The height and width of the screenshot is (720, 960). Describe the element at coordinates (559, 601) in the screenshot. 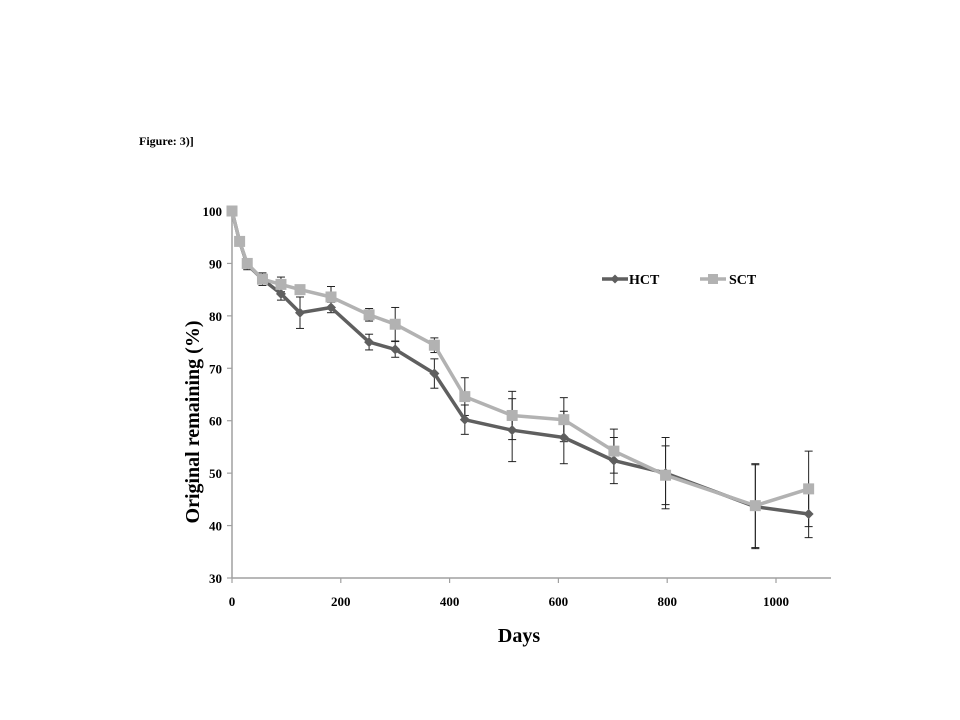

I see `x-tick-label: 600` at that location.